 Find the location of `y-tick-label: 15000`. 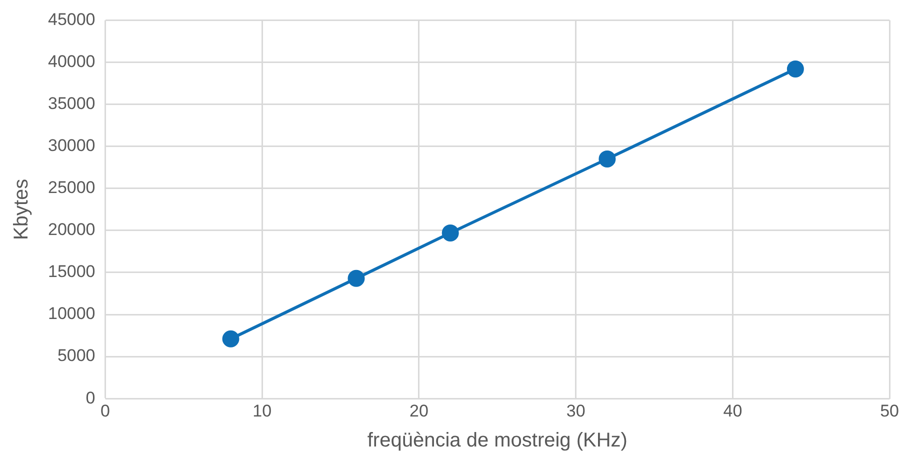

y-tick-label: 15000 is located at coordinates (72, 272).